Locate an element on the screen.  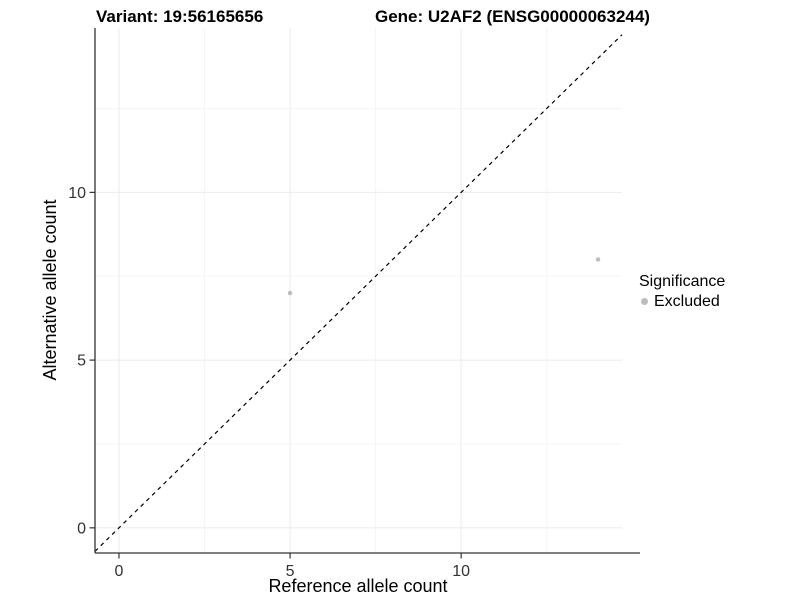
legend-item-label: Excluded is located at coordinates (687, 301).